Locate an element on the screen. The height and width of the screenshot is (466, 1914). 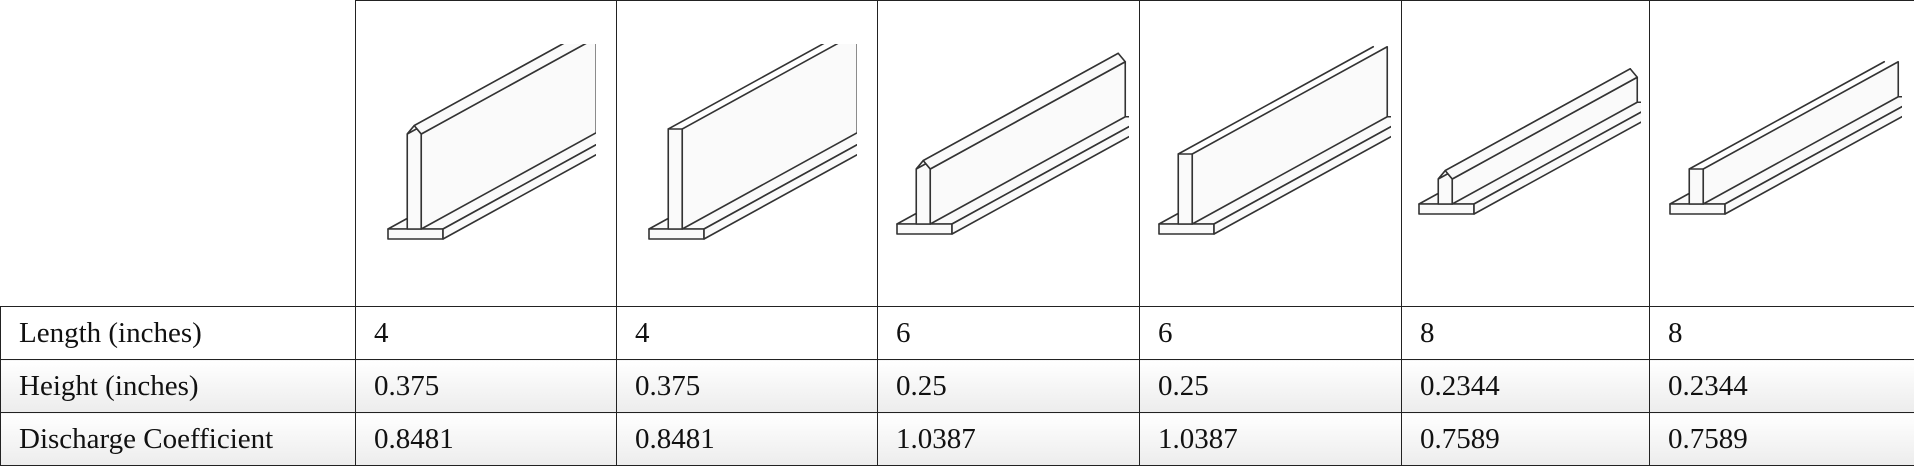
tall-beveled-crest-beam-icon is located at coordinates (486, 154).